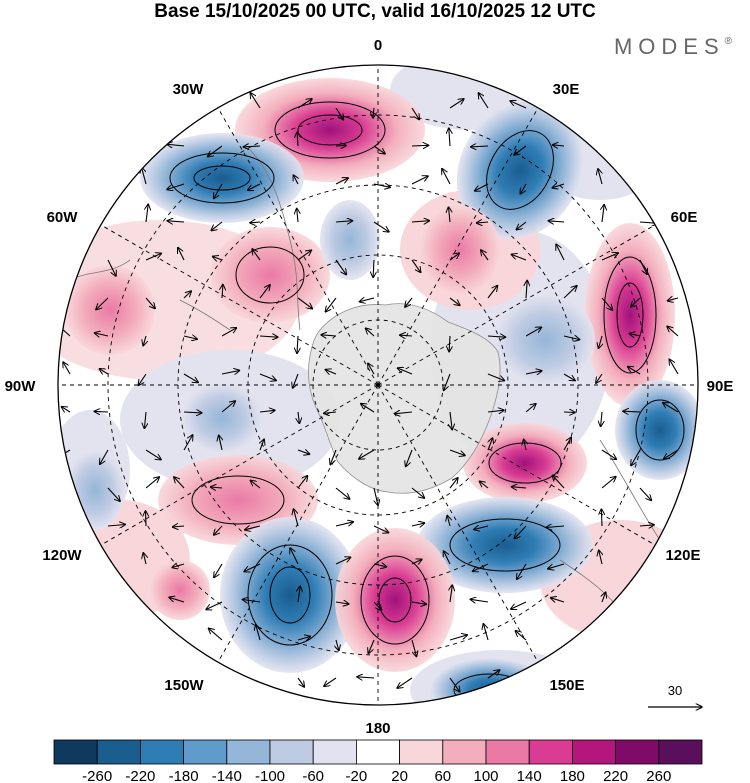 This screenshot has height=783, width=750. What do you see at coordinates (485, 775) in the screenshot?
I see `colorbar-tick-label: 100` at bounding box center [485, 775].